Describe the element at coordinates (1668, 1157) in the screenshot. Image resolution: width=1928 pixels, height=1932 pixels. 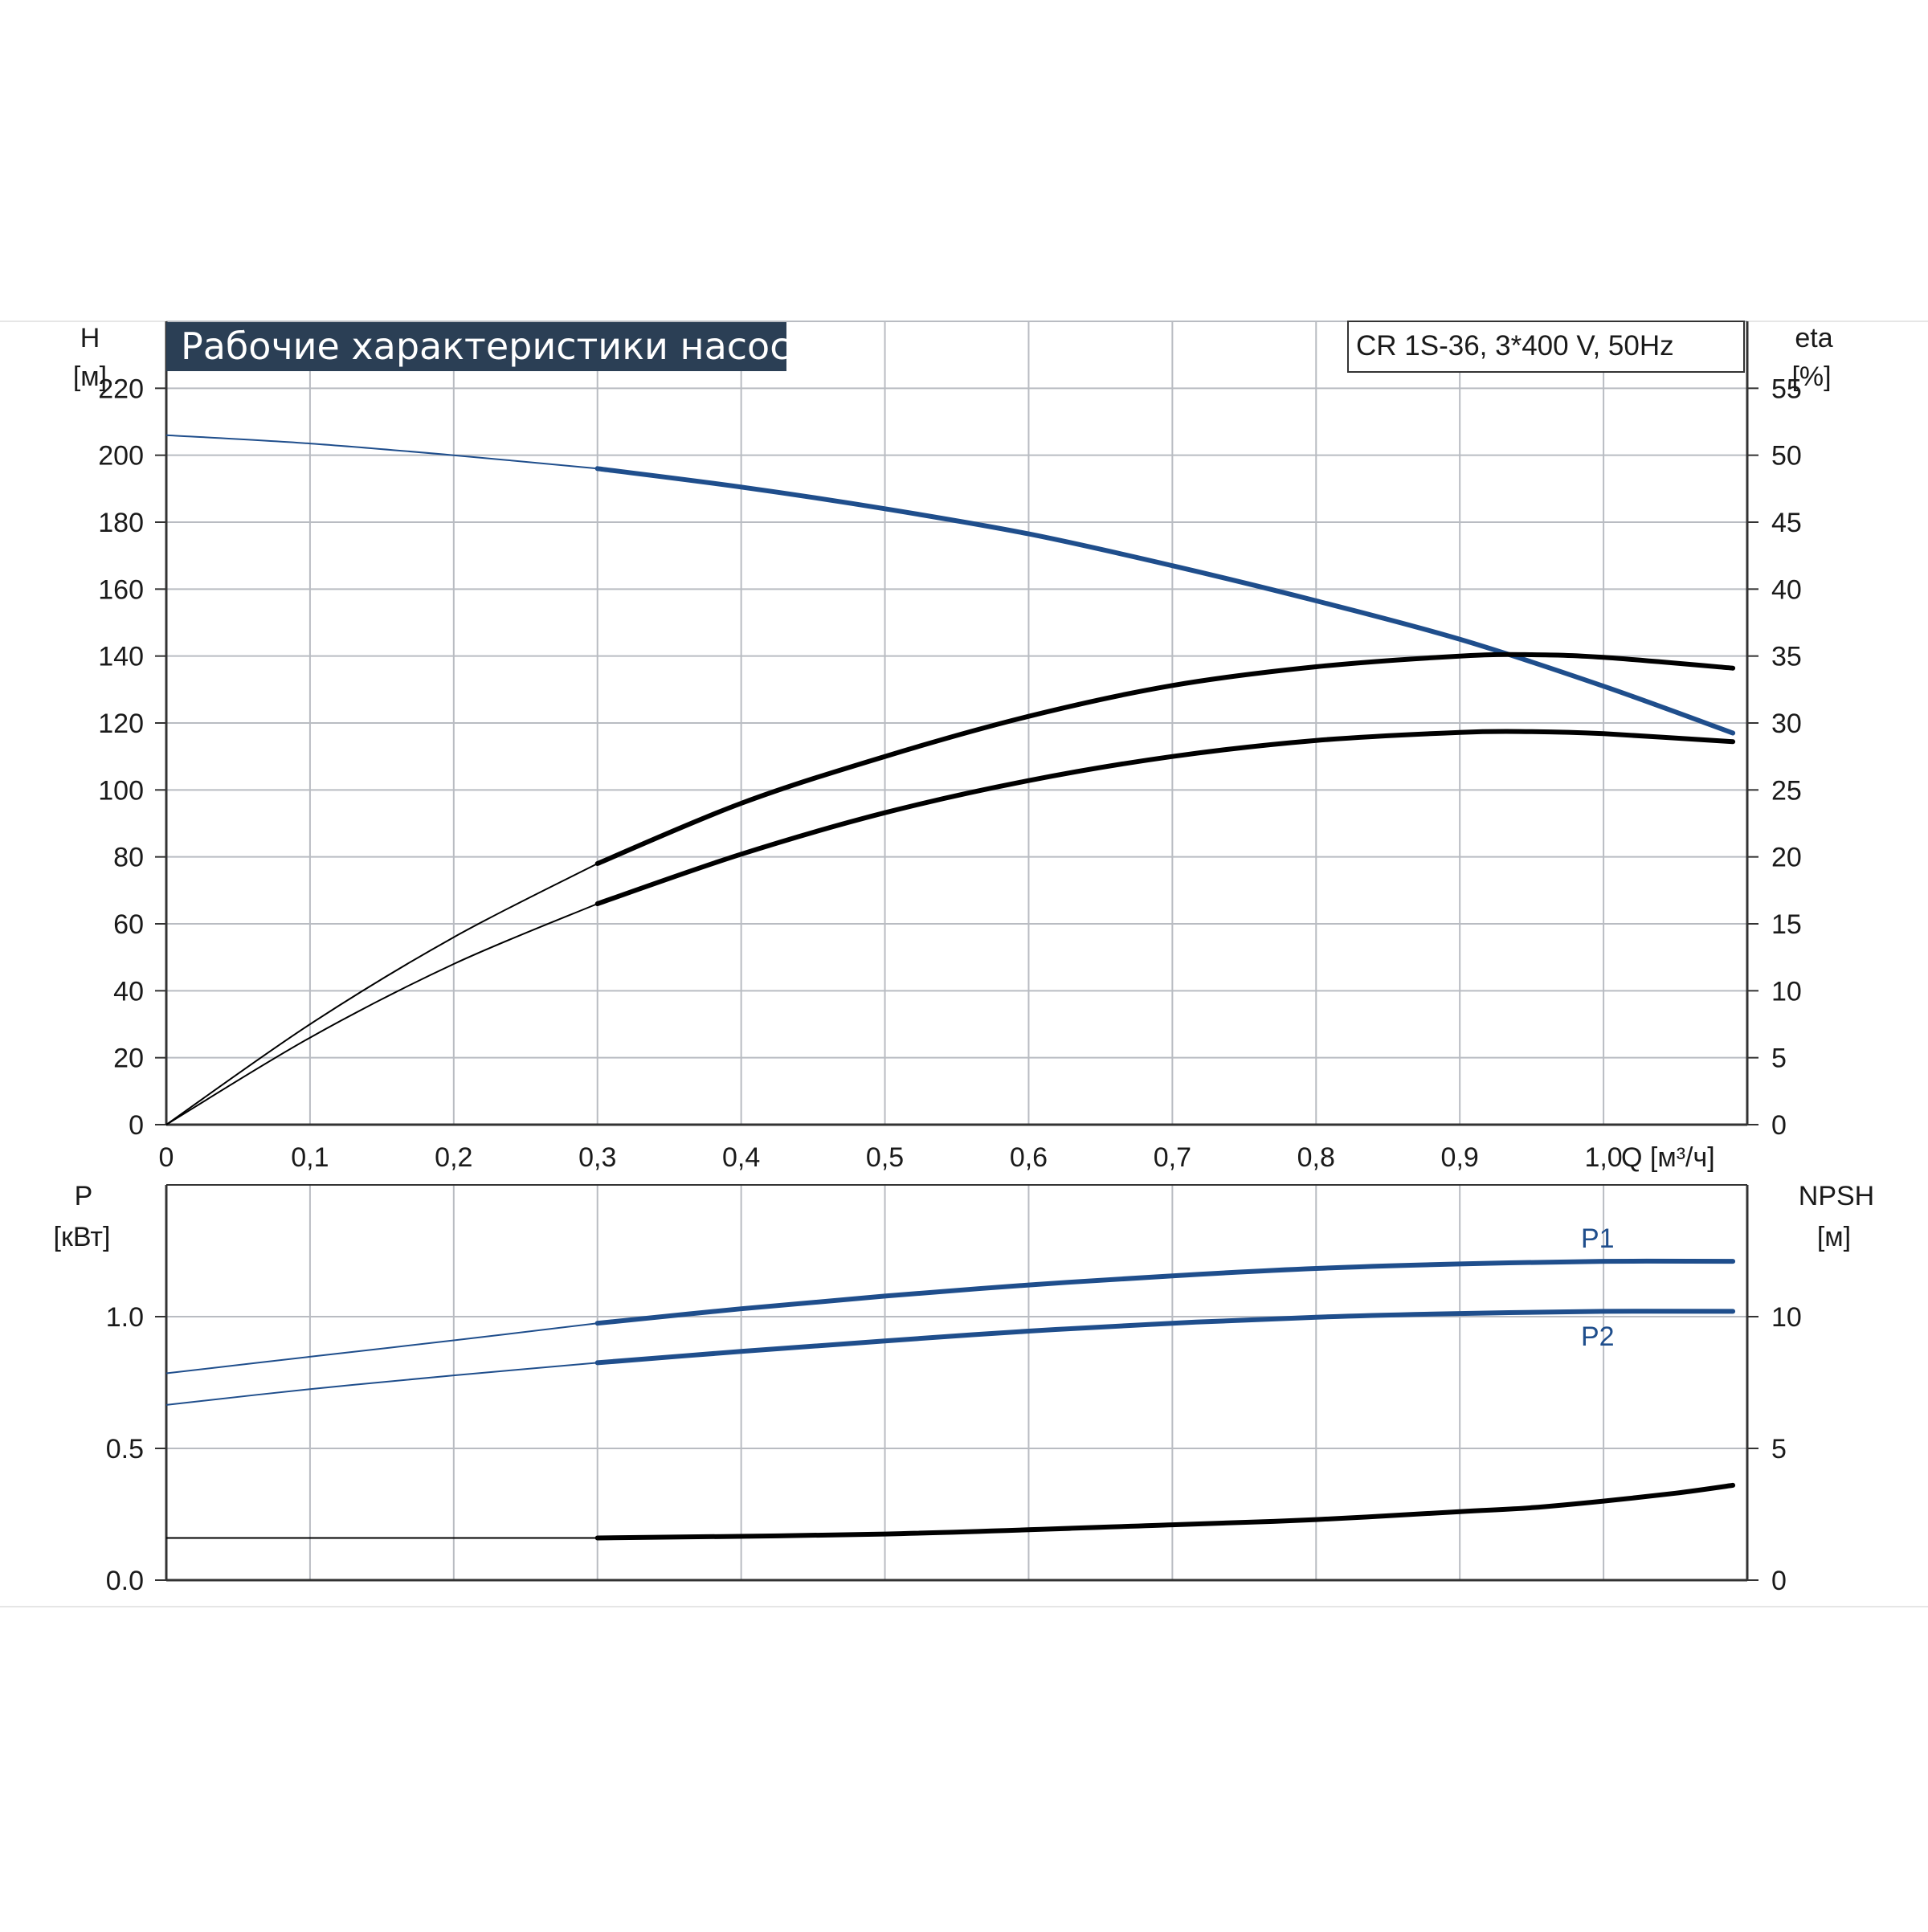
I see `x-axis-label: Q [м³/ч]` at that location.